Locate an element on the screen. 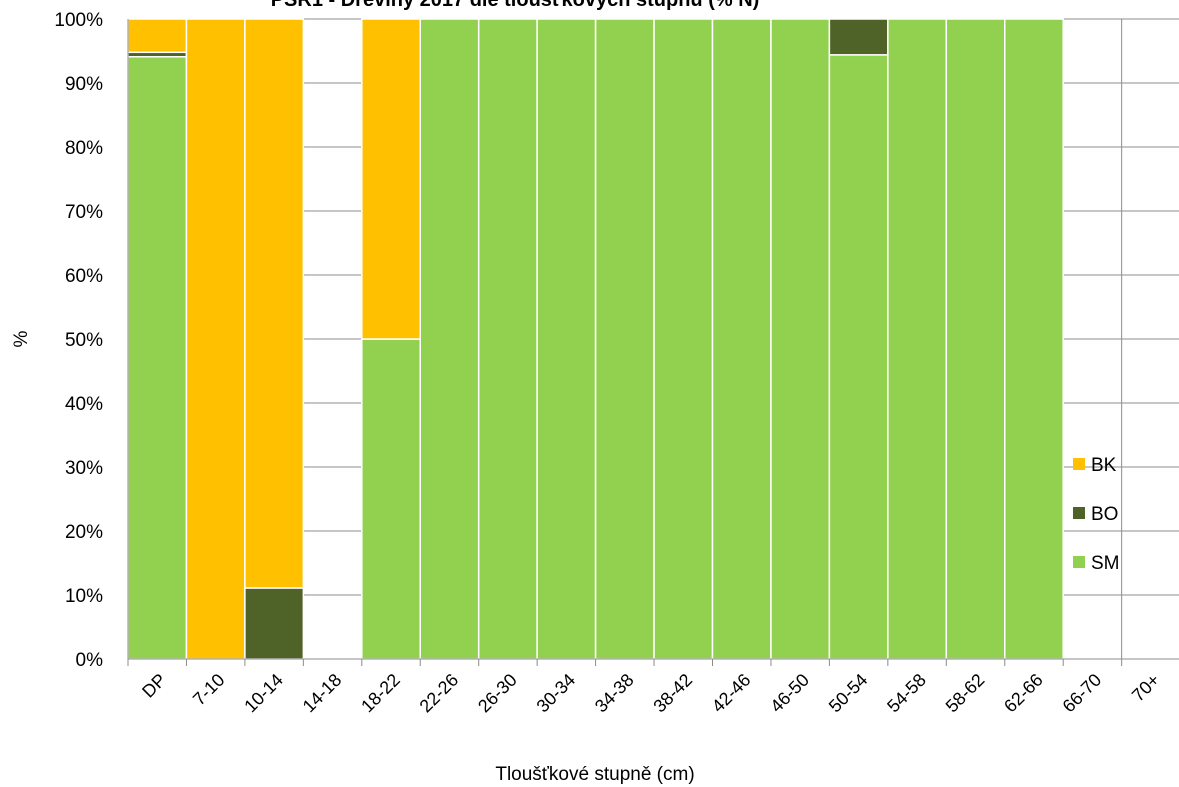 Image resolution: width=1179 pixels, height=787 pixels. y-tick-label: 80% is located at coordinates (84, 148).